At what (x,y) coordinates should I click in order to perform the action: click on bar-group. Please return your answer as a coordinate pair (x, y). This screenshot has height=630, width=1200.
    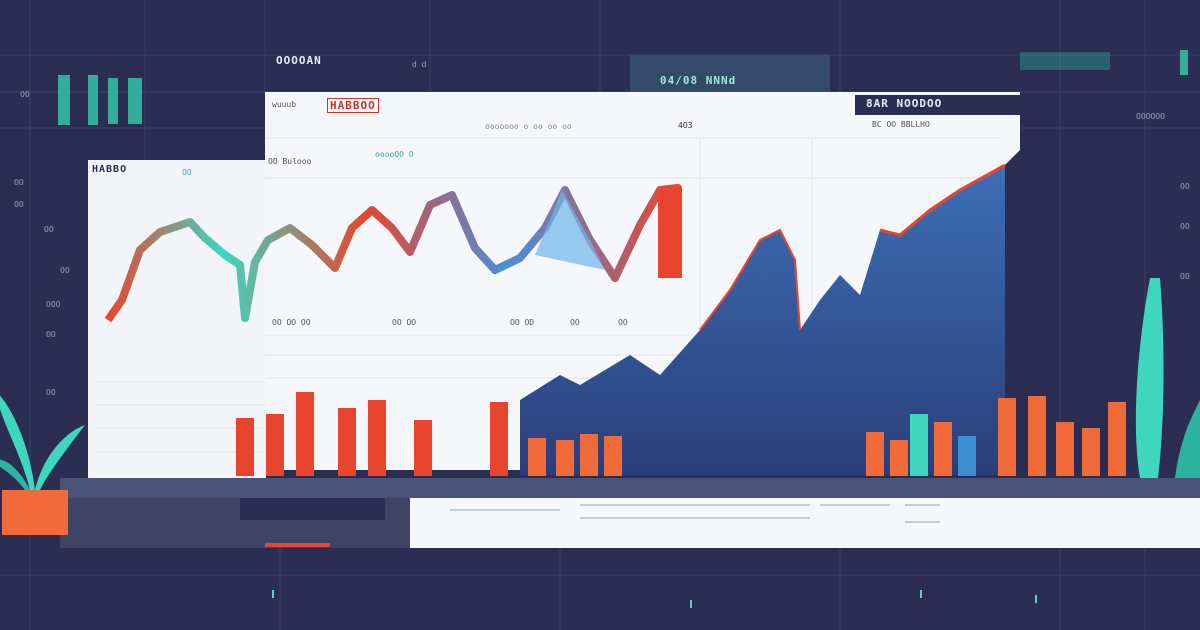
    Looking at the image, I should click on (681, 434).